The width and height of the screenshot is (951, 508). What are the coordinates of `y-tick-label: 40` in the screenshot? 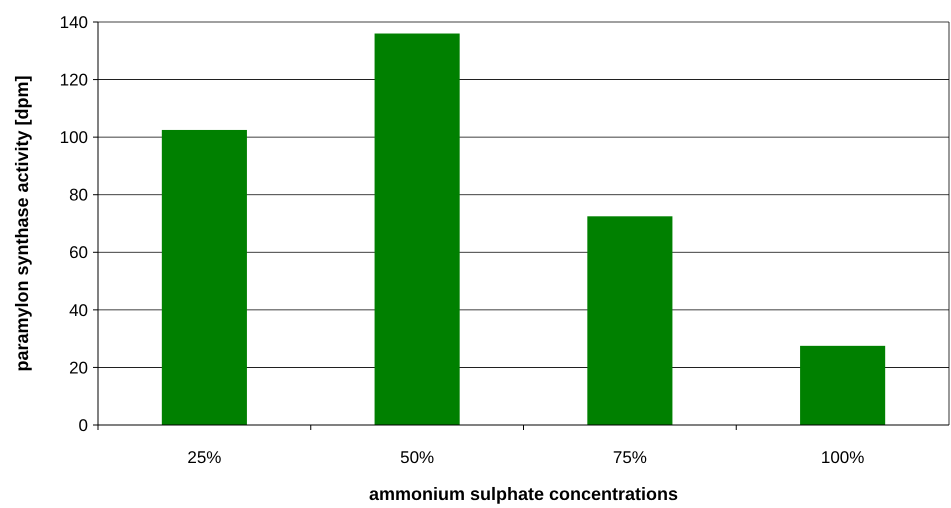 It's located at (78, 310).